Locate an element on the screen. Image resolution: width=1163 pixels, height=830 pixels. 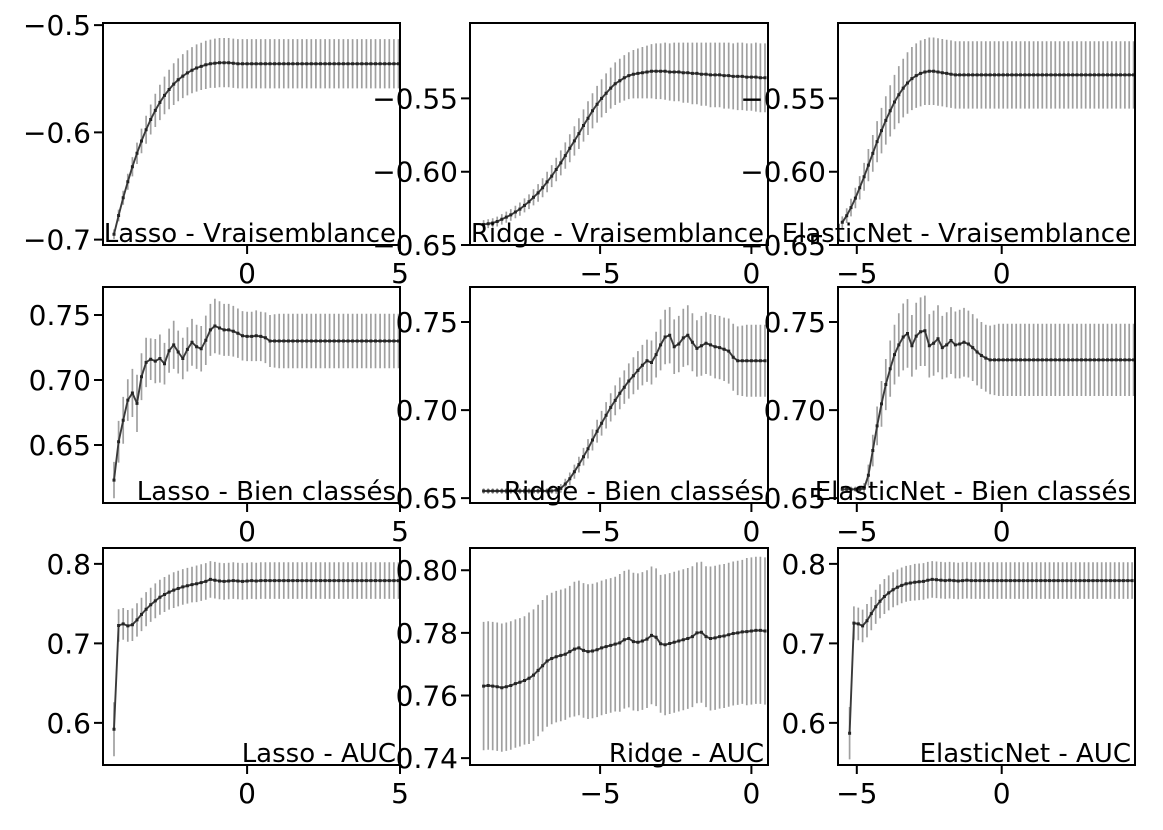
subplot-elasticnet-auc: −5 0 0.8 0.7 0.6 ElasticNet - AUC is located at coordinates (958, 678).